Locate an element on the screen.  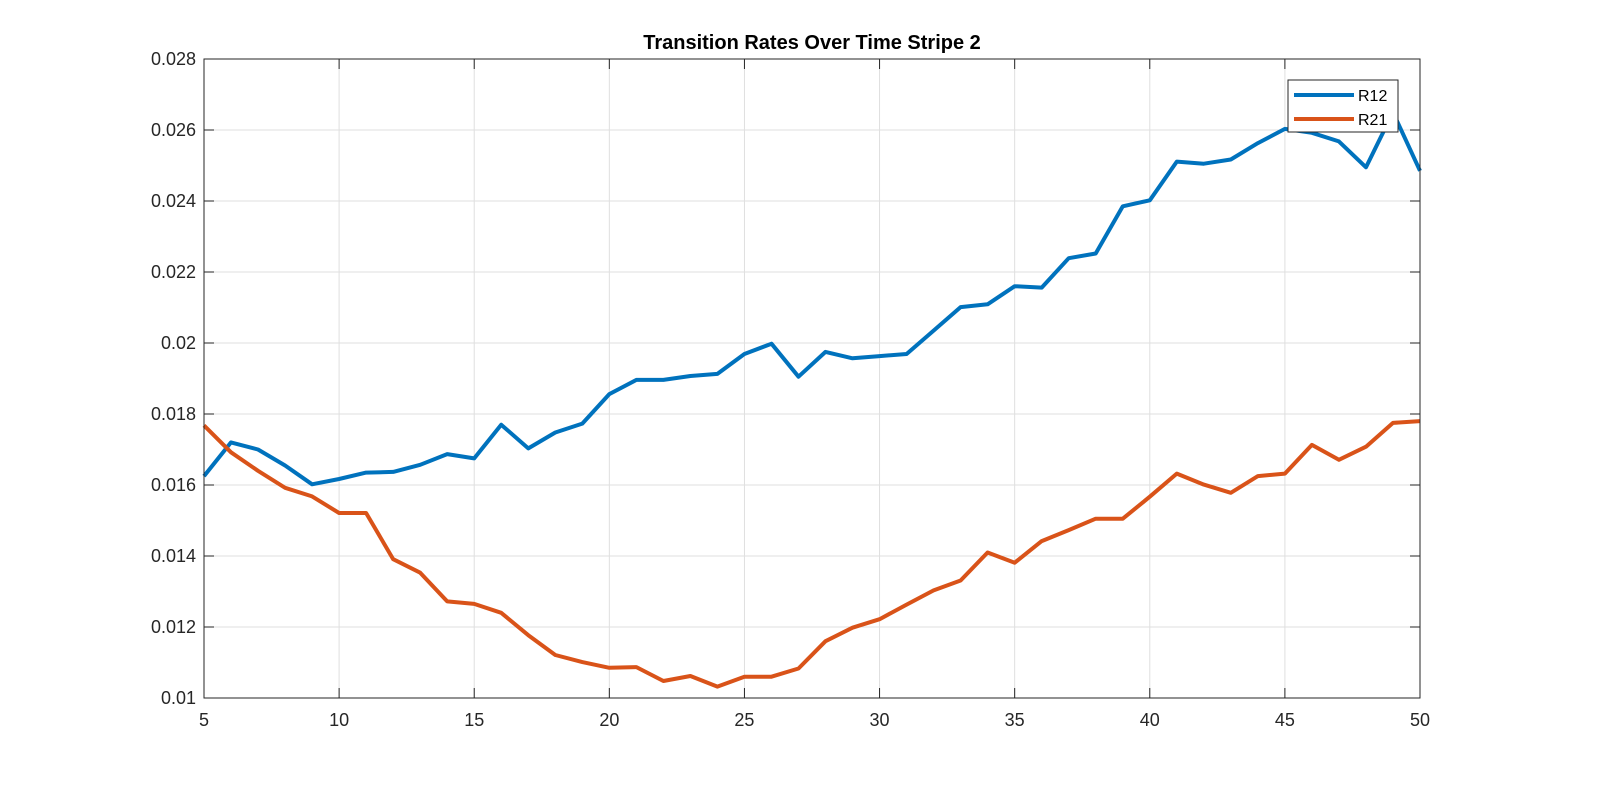
x-tick-label: 30 is located at coordinates (880, 720).